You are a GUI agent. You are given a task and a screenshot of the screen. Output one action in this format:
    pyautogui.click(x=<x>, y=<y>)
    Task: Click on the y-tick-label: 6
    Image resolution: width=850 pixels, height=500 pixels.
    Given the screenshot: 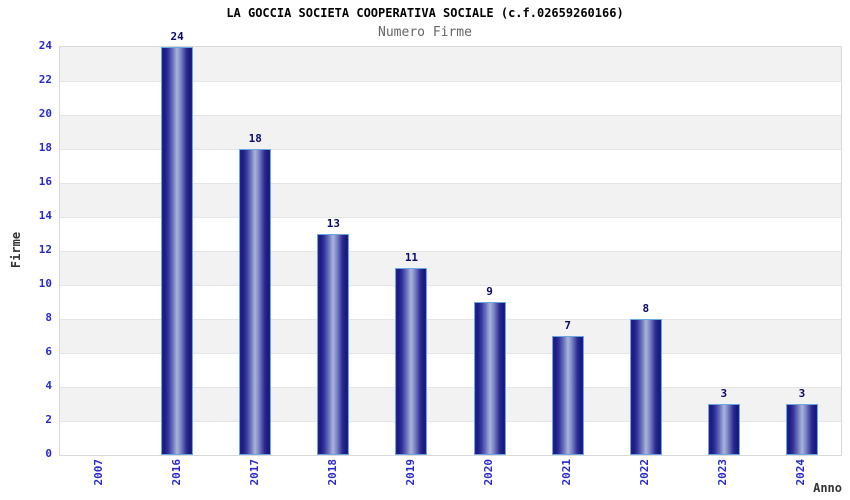 What is the action you would take?
    pyautogui.click(x=48, y=351)
    